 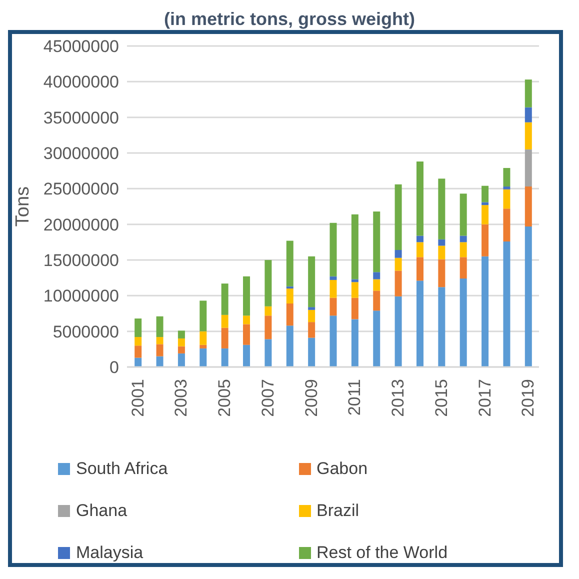 What do you see at coordinates (81, 154) in the screenshot?
I see `y-tick-label: 30000000` at bounding box center [81, 154].